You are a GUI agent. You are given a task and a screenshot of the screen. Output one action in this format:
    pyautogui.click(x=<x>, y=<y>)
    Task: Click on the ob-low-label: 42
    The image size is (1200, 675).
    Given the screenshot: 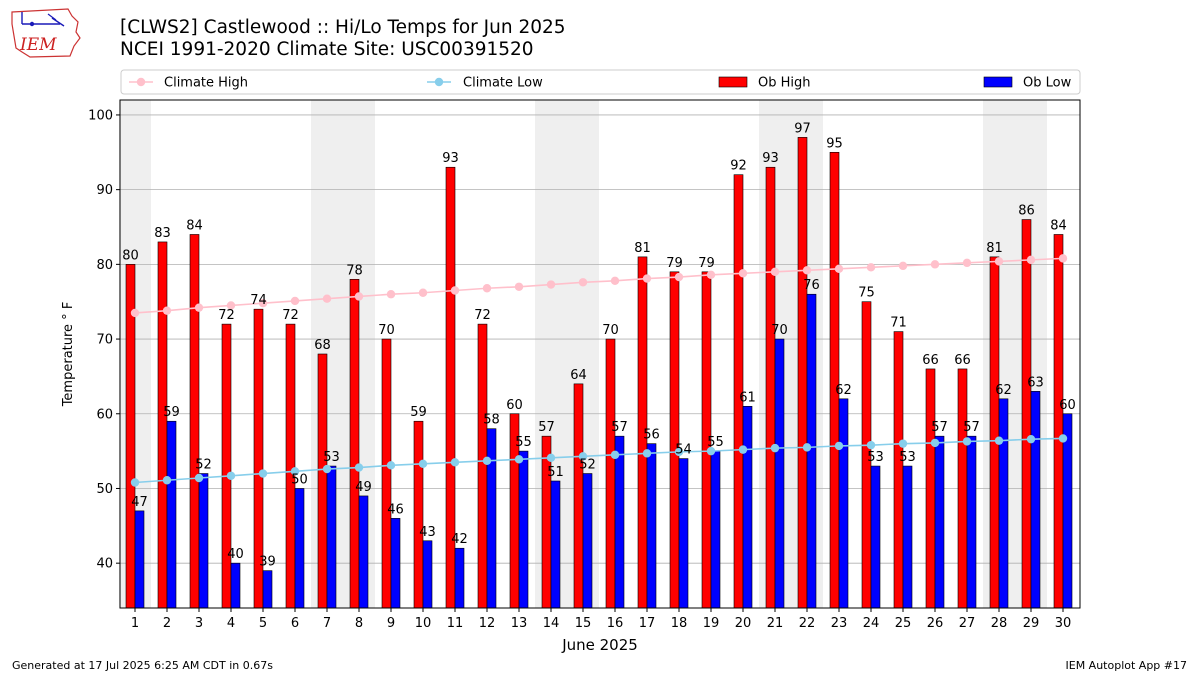 What is the action you would take?
    pyautogui.click(x=459, y=539)
    